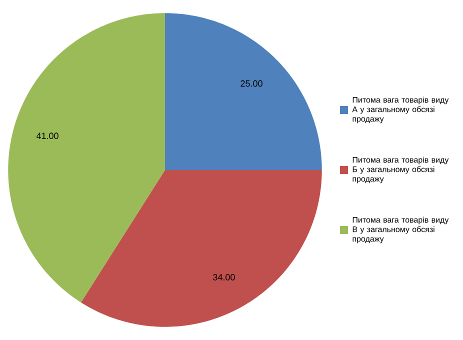 This screenshot has height=340, width=463. I want to click on legend-label: Питома вага товарів виду В у загальному обсязі продажу, so click(400, 230).